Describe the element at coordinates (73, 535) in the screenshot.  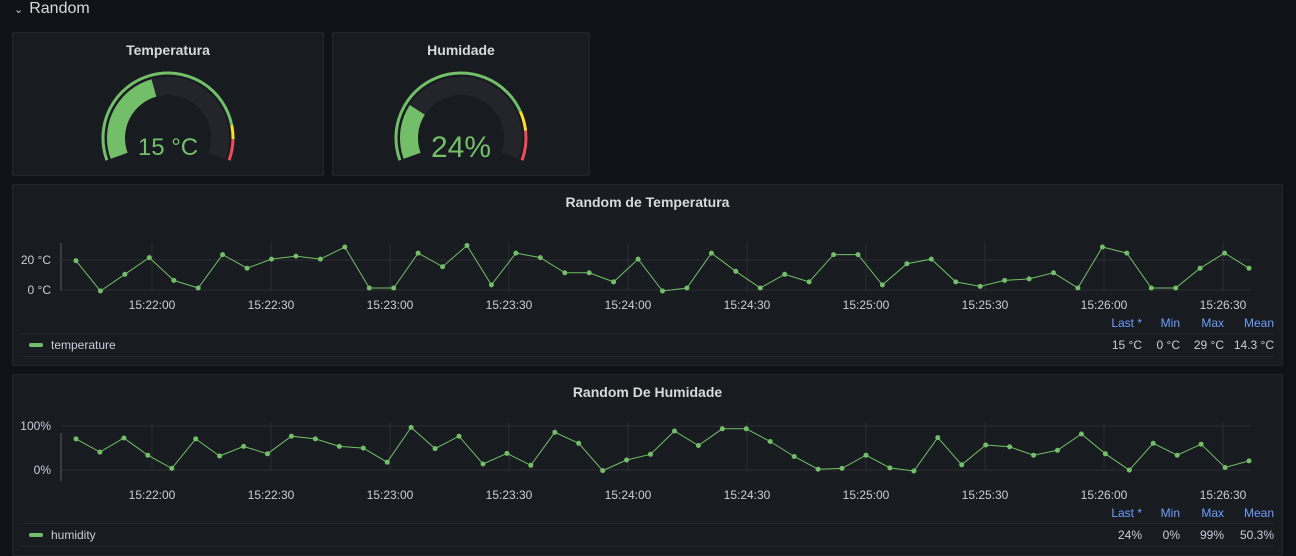
I see `legend-series-name: humidity` at that location.